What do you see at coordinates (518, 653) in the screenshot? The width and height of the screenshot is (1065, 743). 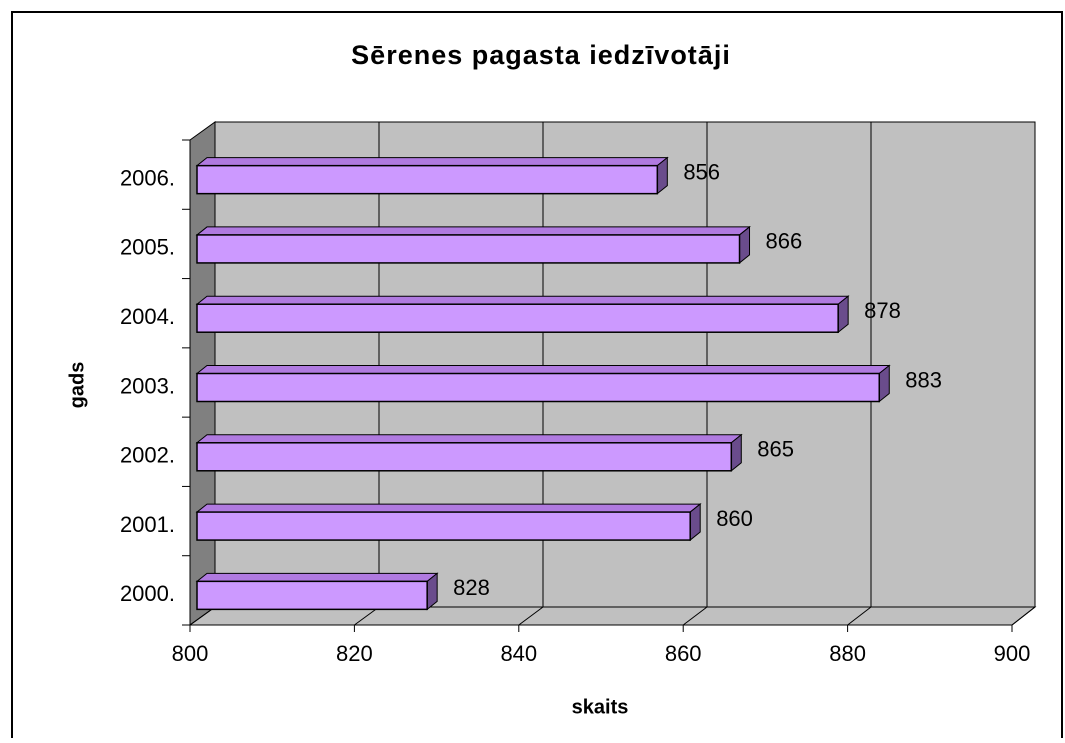 I see `x-tick-label: 840` at bounding box center [518, 653].